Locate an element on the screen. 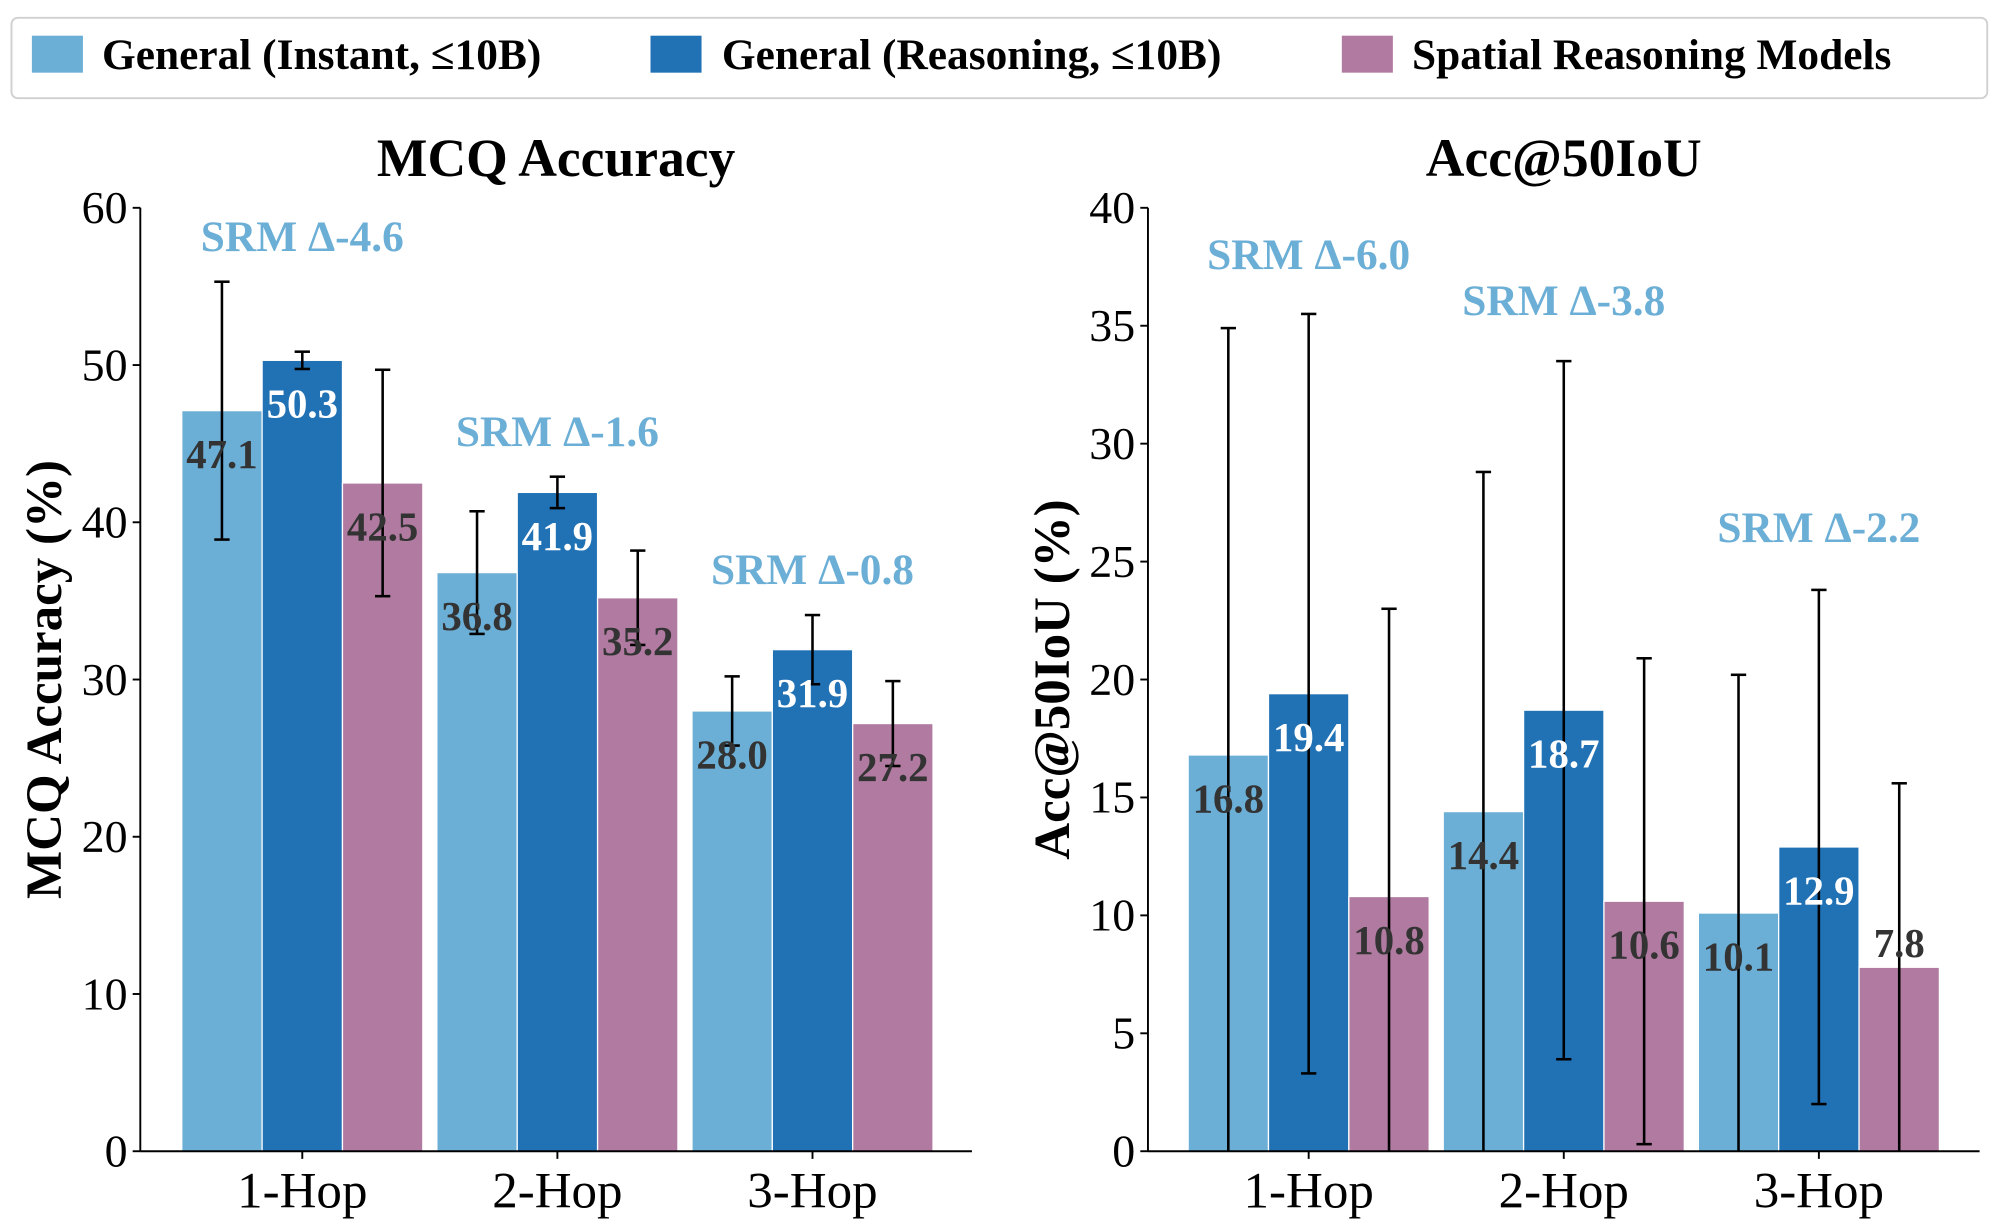 The image size is (2000, 1229). value-label-reasoning-1-Hop: 19.4 is located at coordinates (1308, 737).